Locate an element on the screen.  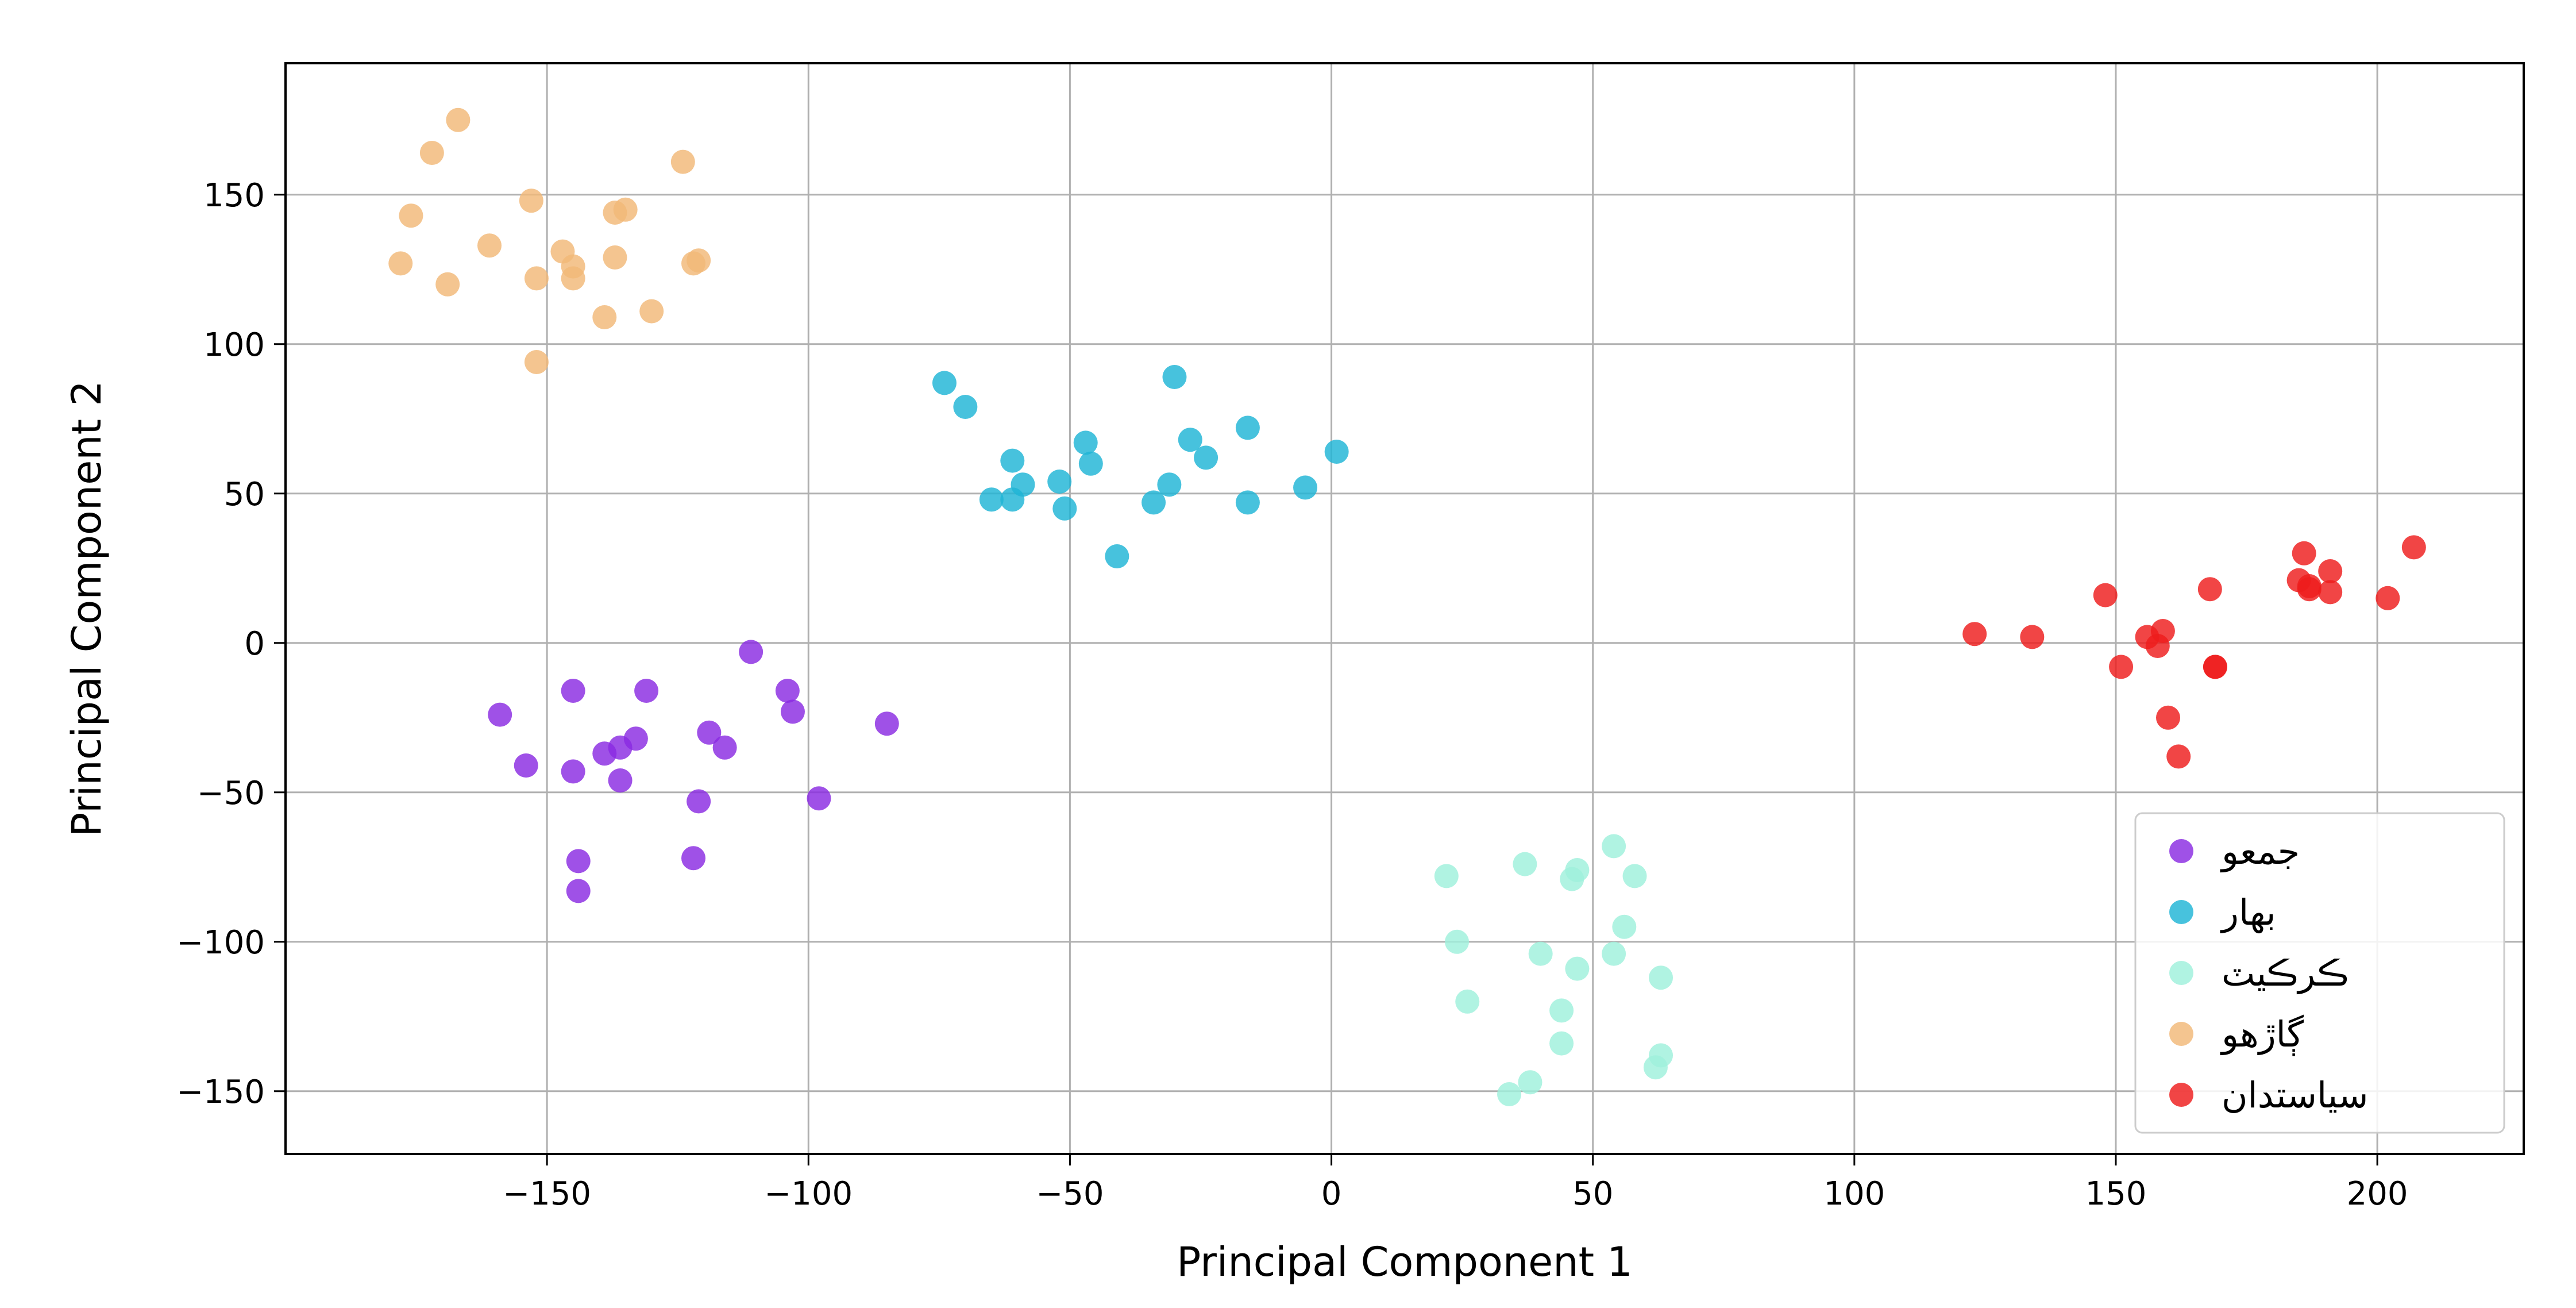
x-tick-label: 100 is located at coordinates (1854, 1194).